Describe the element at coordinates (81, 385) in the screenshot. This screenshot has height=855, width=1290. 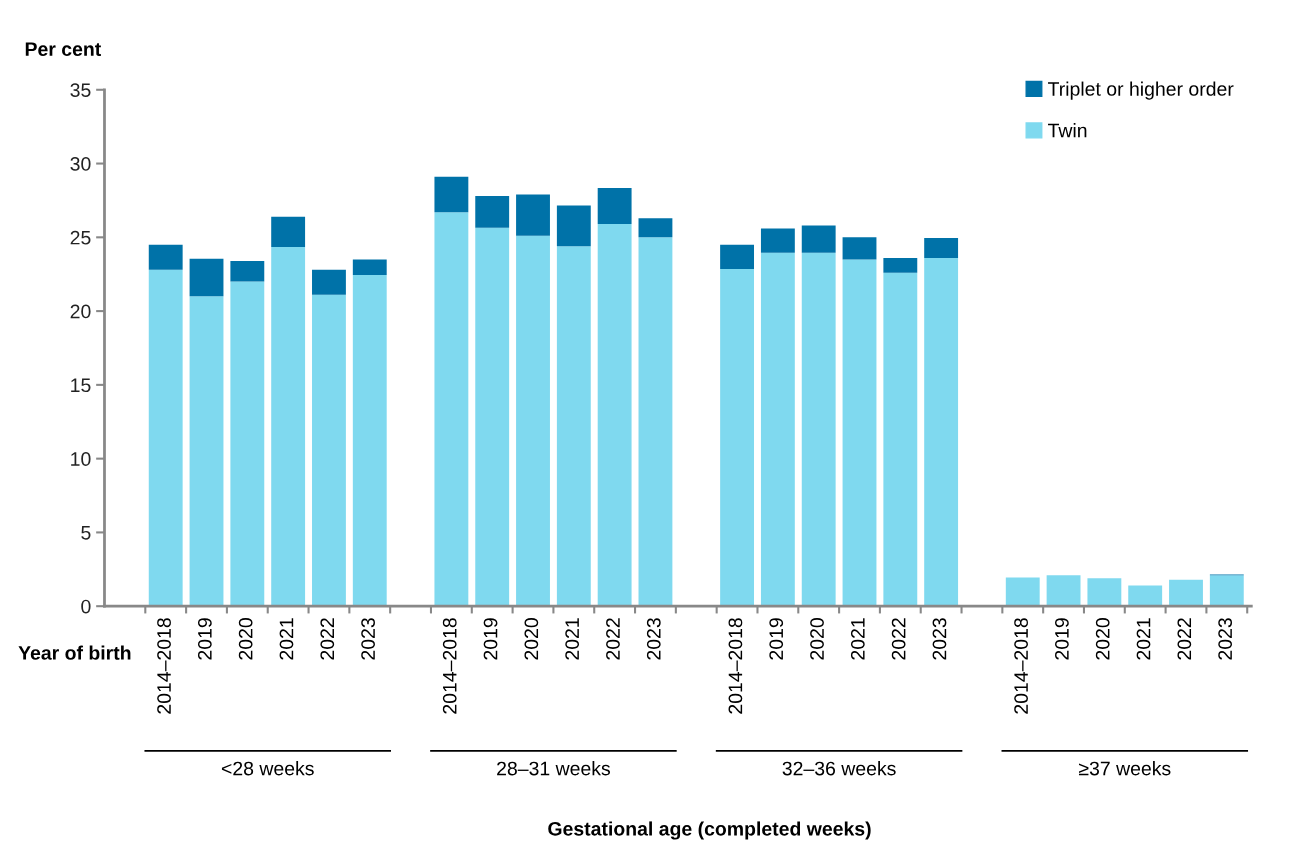
I see `y-tick-label: 15` at that location.